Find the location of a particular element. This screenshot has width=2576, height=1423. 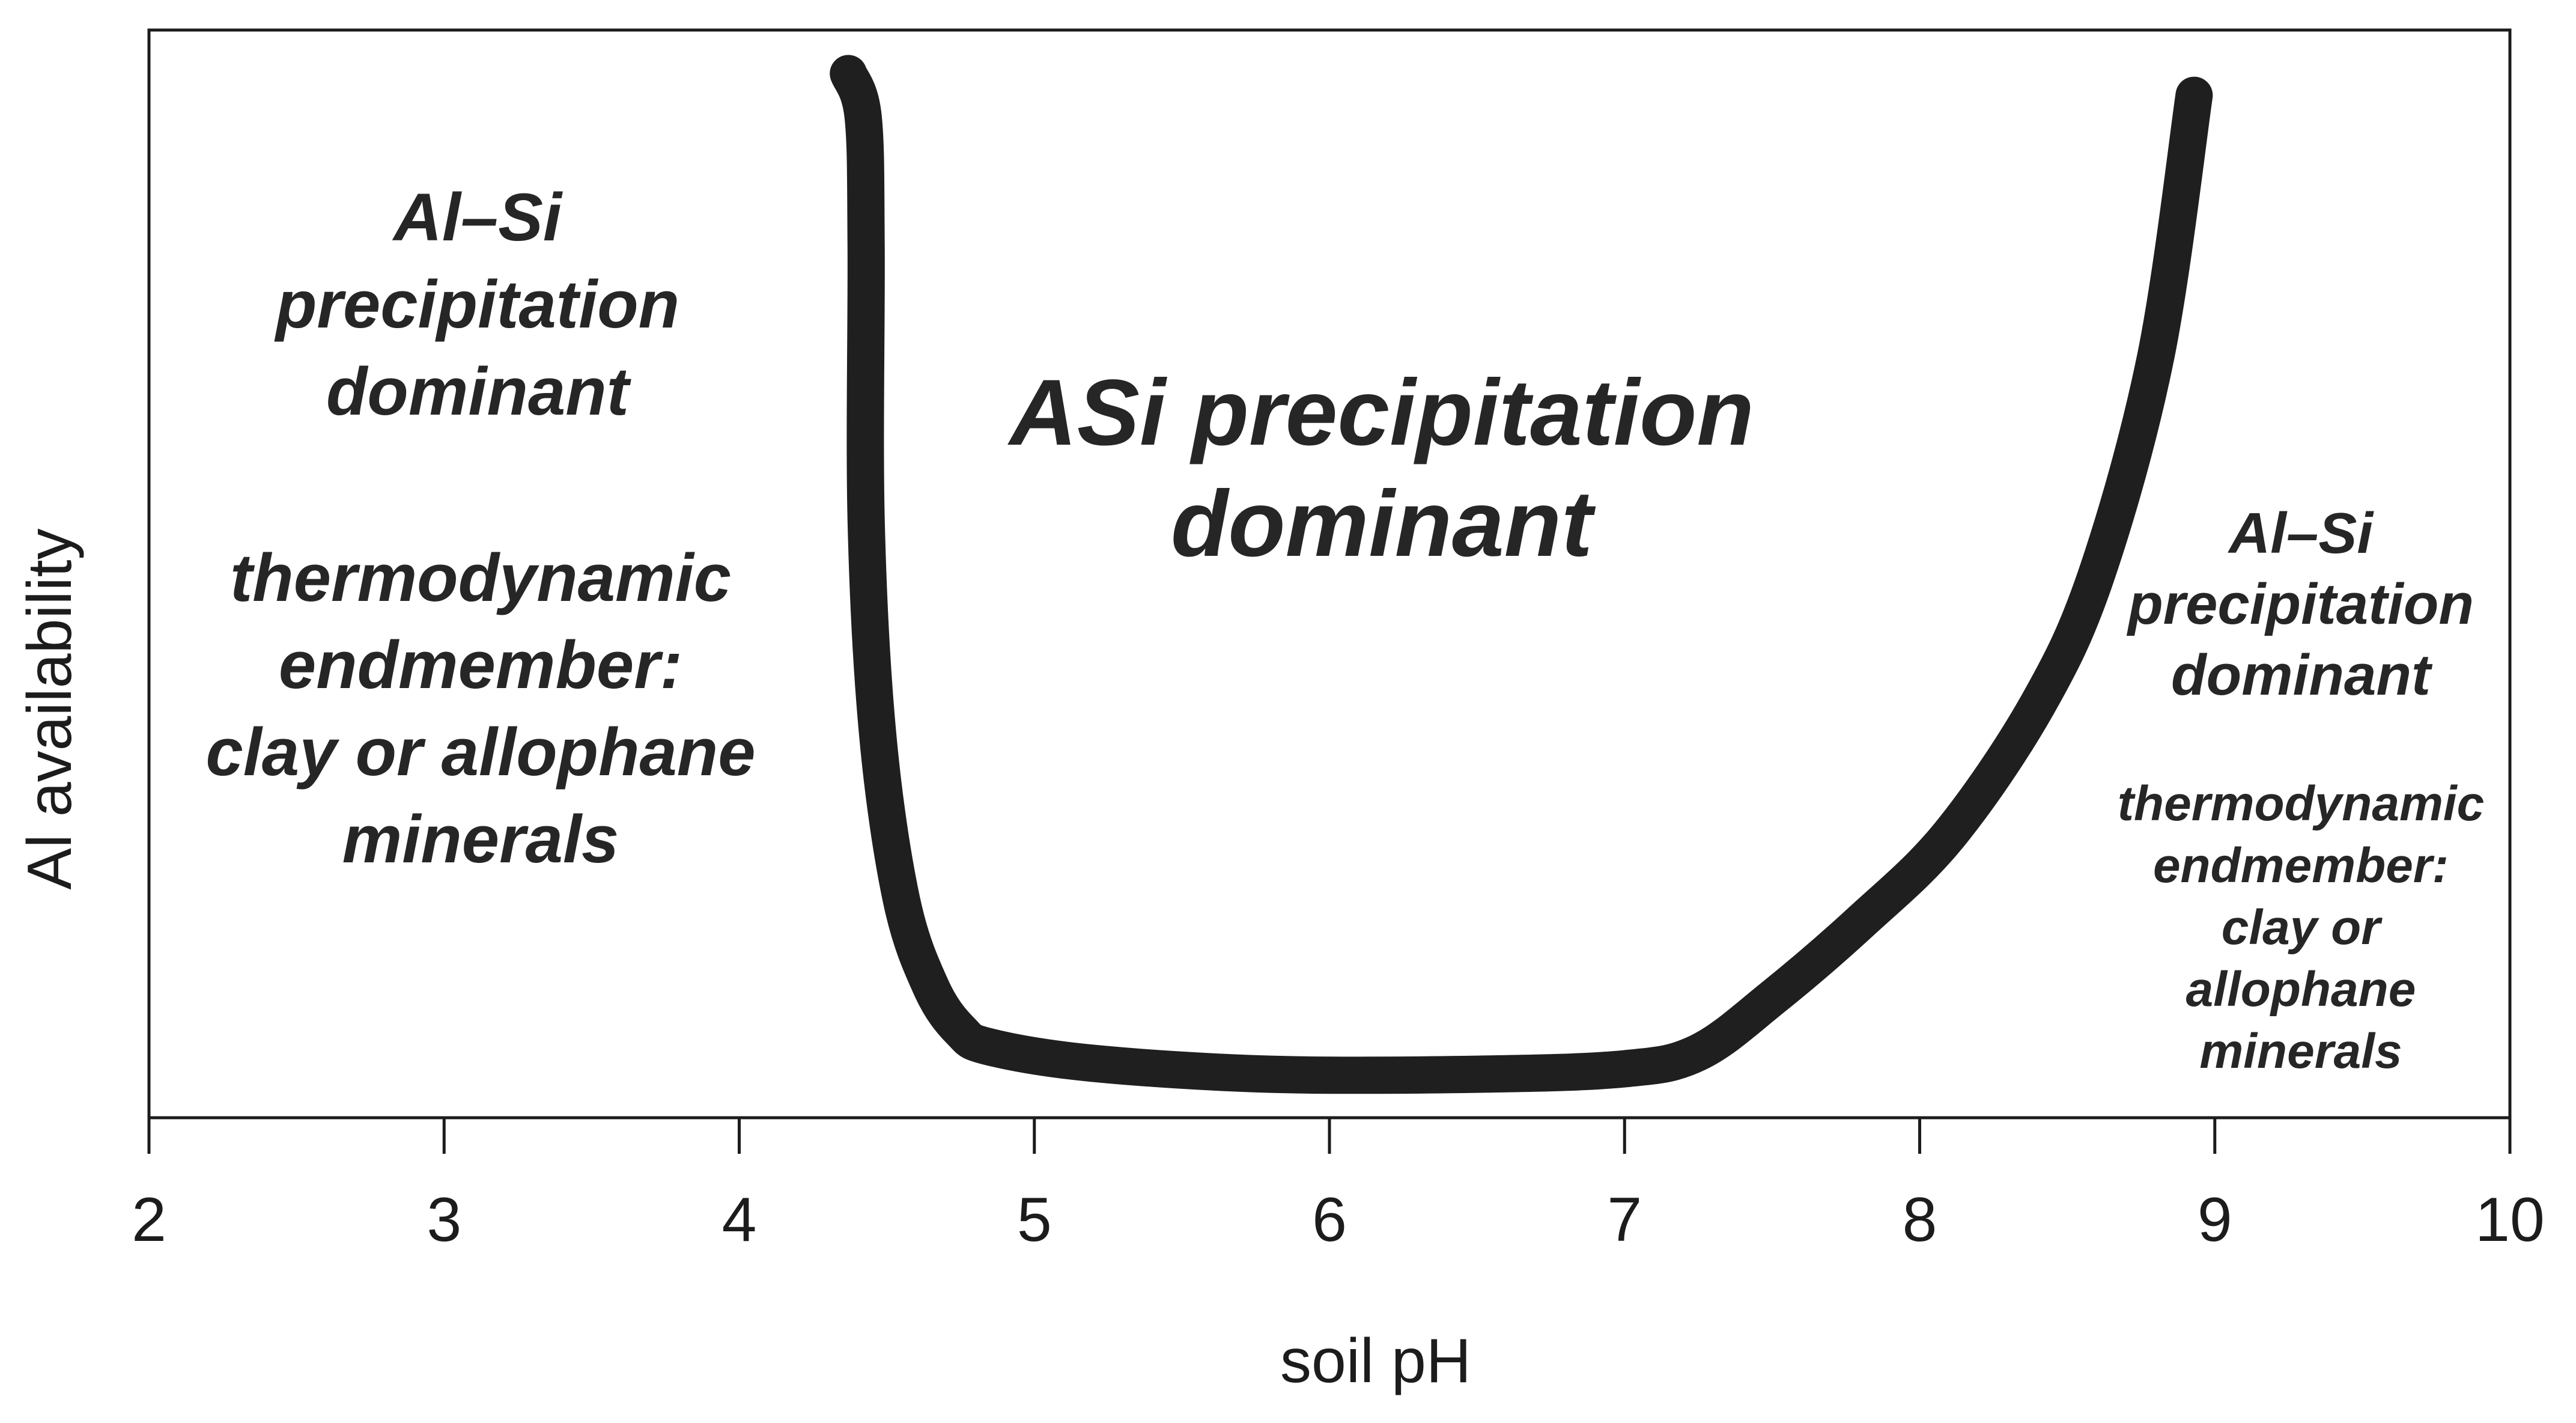

annotation-3: Al–Si precipitation dominant is located at coordinates (2300, 604).